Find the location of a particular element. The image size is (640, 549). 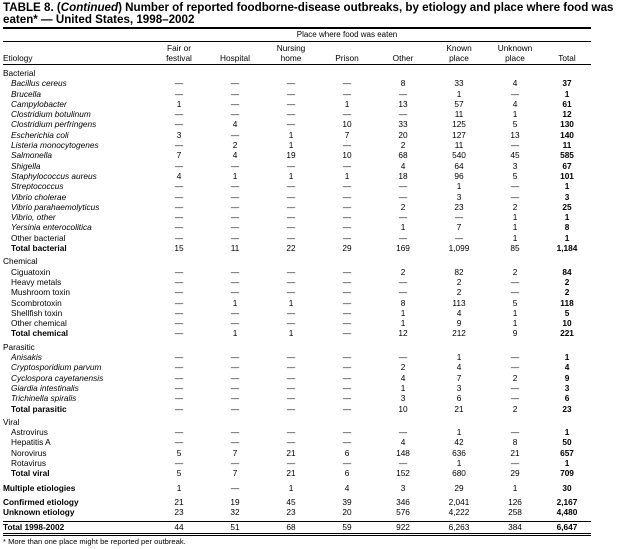

etiology-name: Cyclospora cayetanensis is located at coordinates (57, 377).